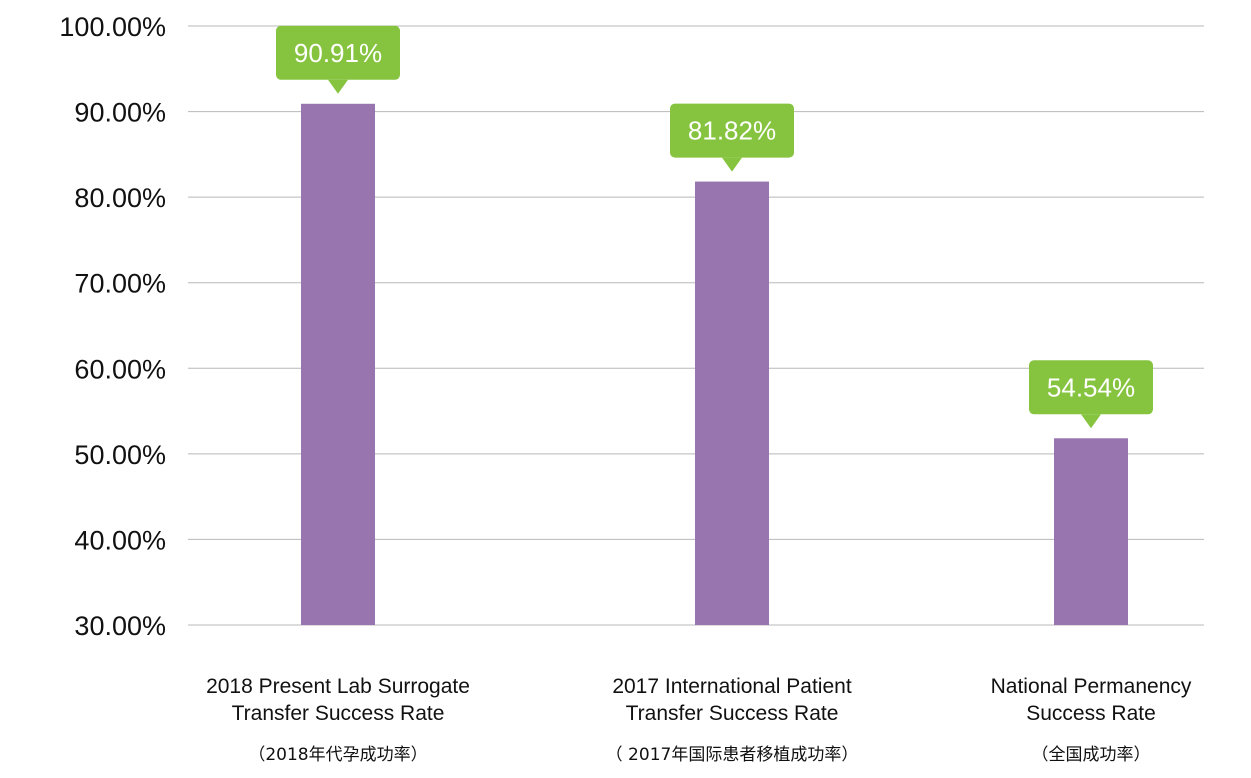 This screenshot has width=1251, height=778. What do you see at coordinates (120, 455) in the screenshot?
I see `y-tick-label: 50.00%` at bounding box center [120, 455].